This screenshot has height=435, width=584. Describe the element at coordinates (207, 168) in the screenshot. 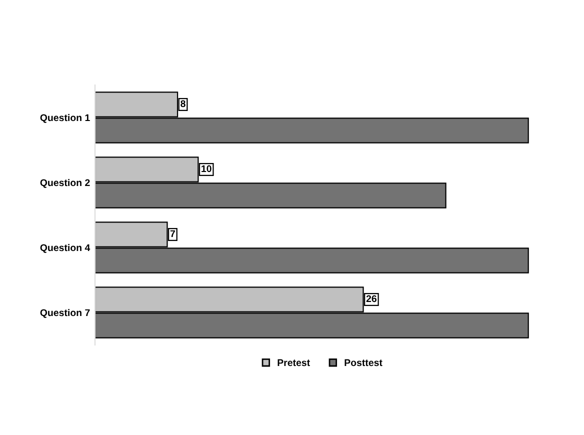

I see `data-label: 10` at that location.